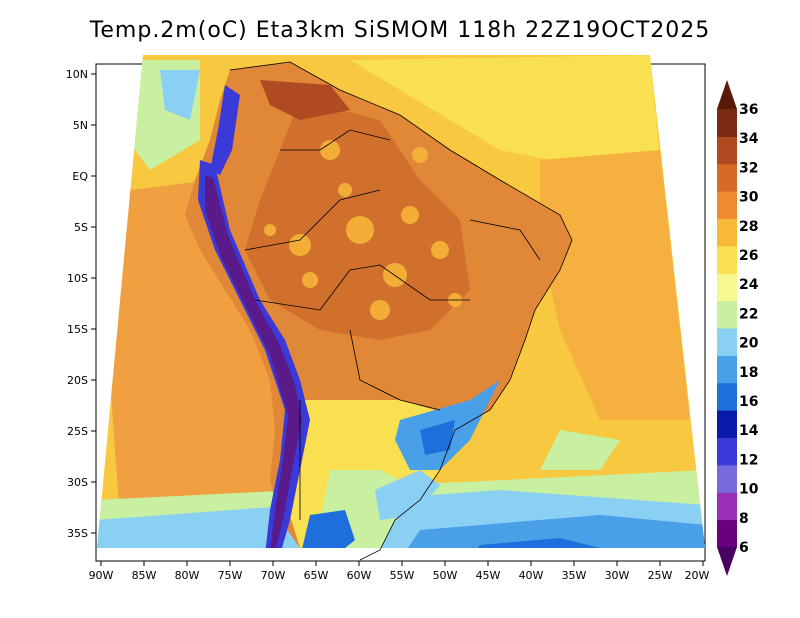 Image resolution: width=800 pixels, height=618 pixels. I want to click on colorbar-label: 34, so click(749, 139).